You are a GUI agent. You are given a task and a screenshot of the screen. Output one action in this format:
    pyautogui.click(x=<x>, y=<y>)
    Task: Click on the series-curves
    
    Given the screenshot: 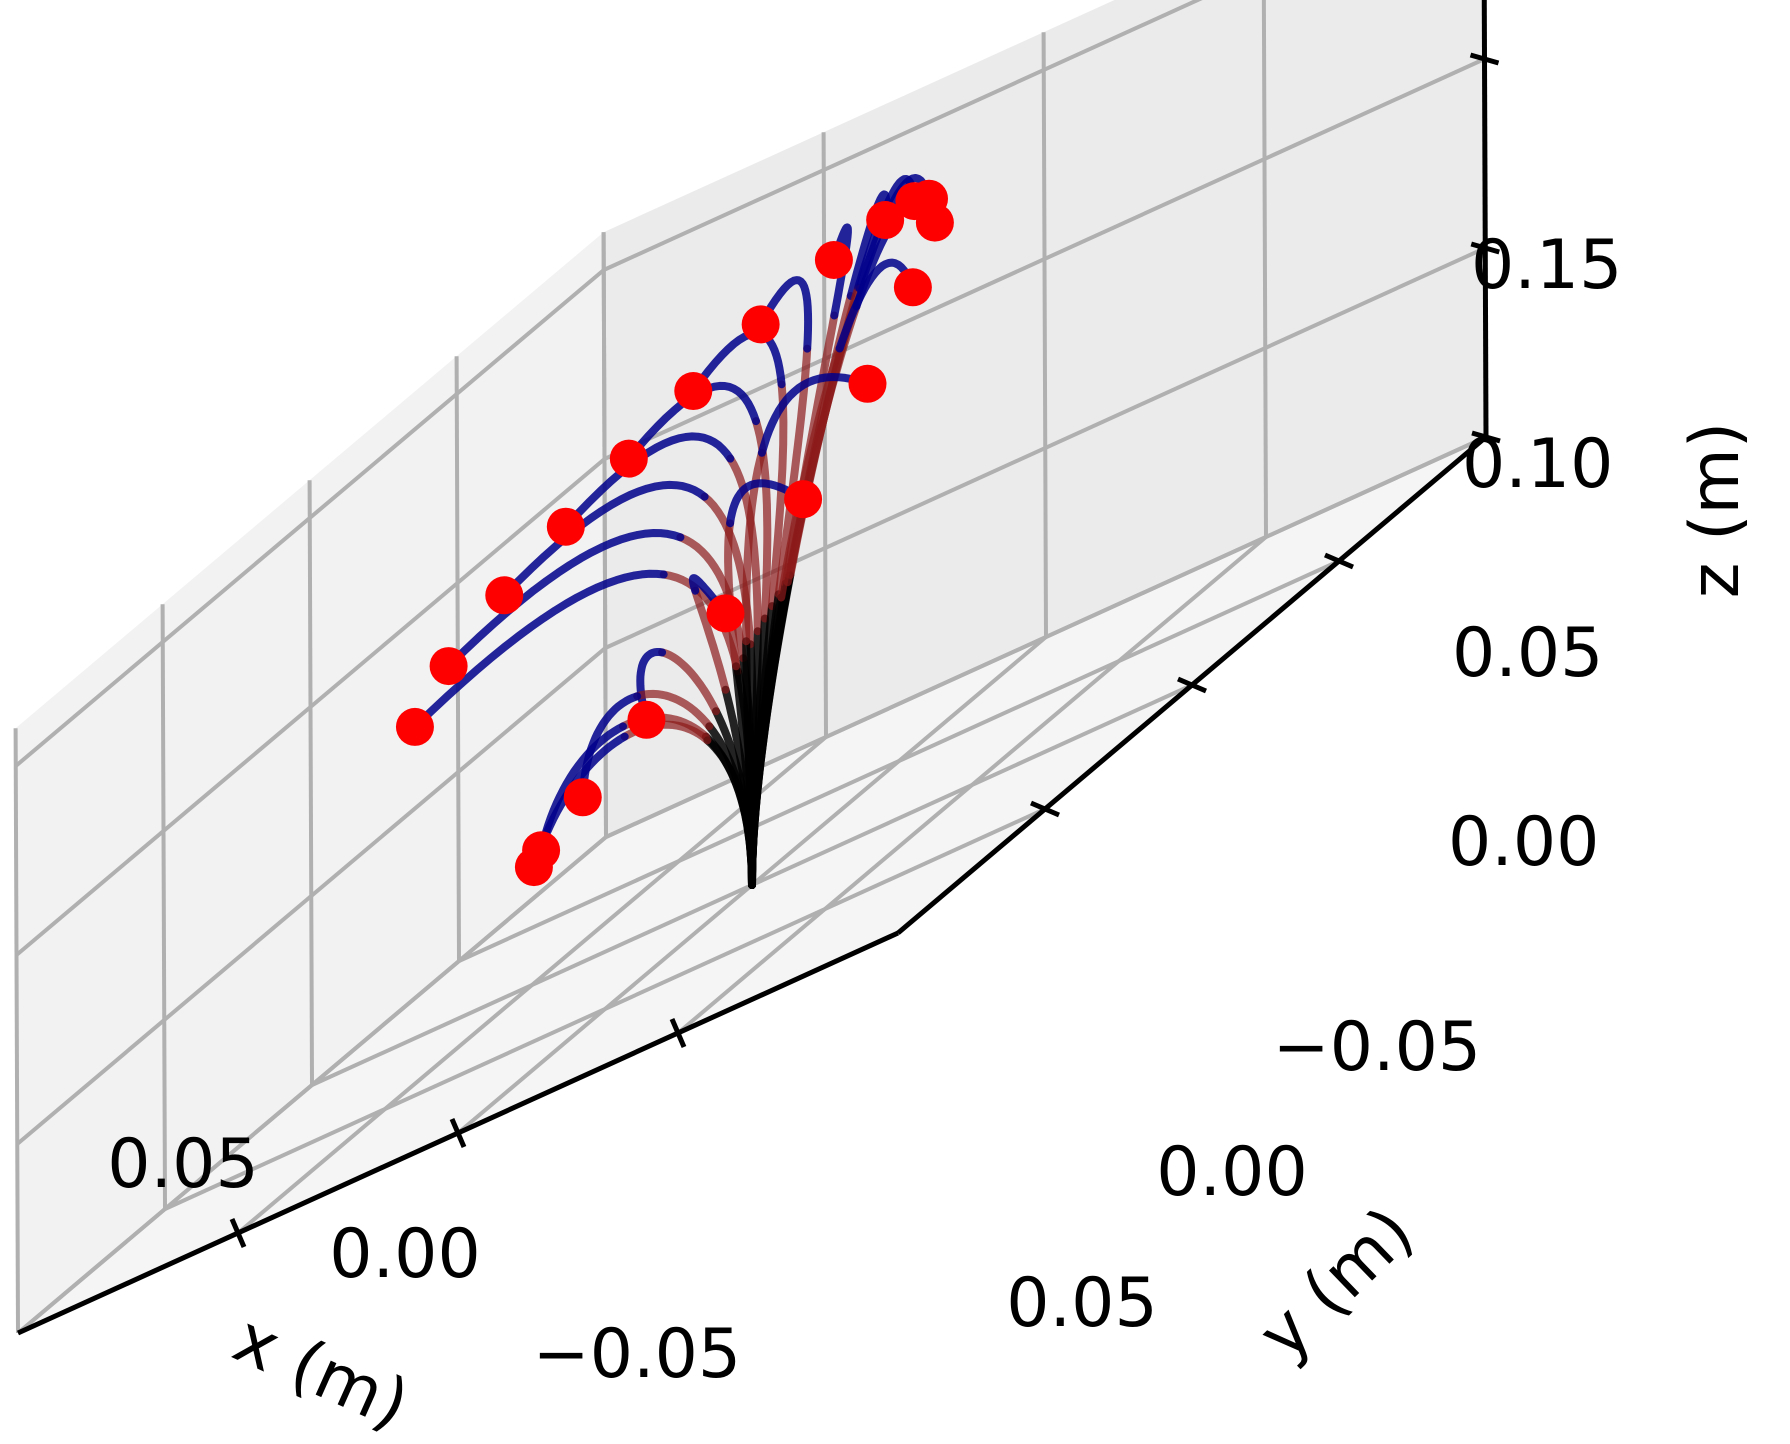 What is the action you would take?
    pyautogui.click(x=674, y=531)
    